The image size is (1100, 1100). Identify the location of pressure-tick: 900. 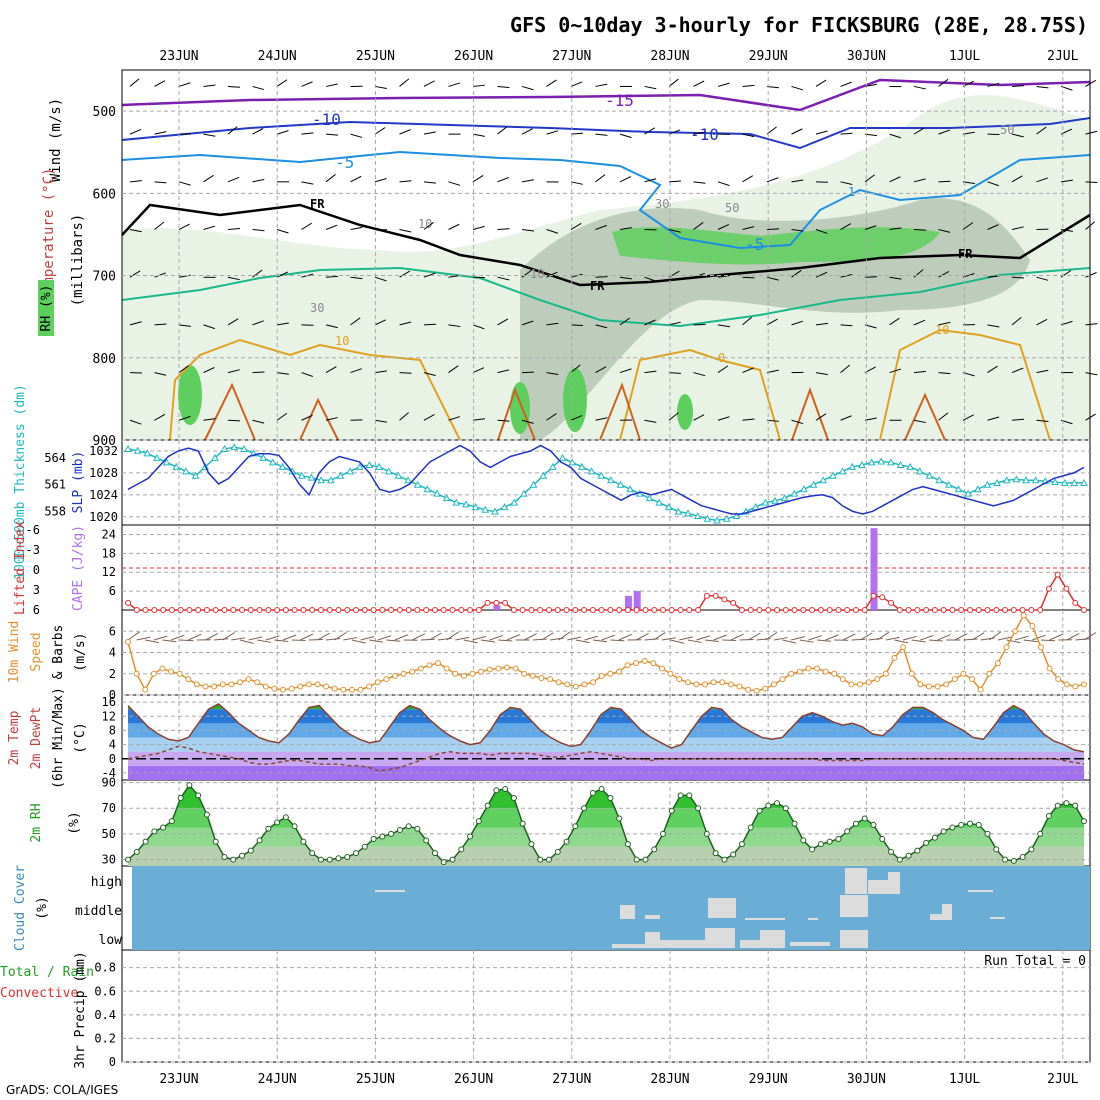
(104, 441).